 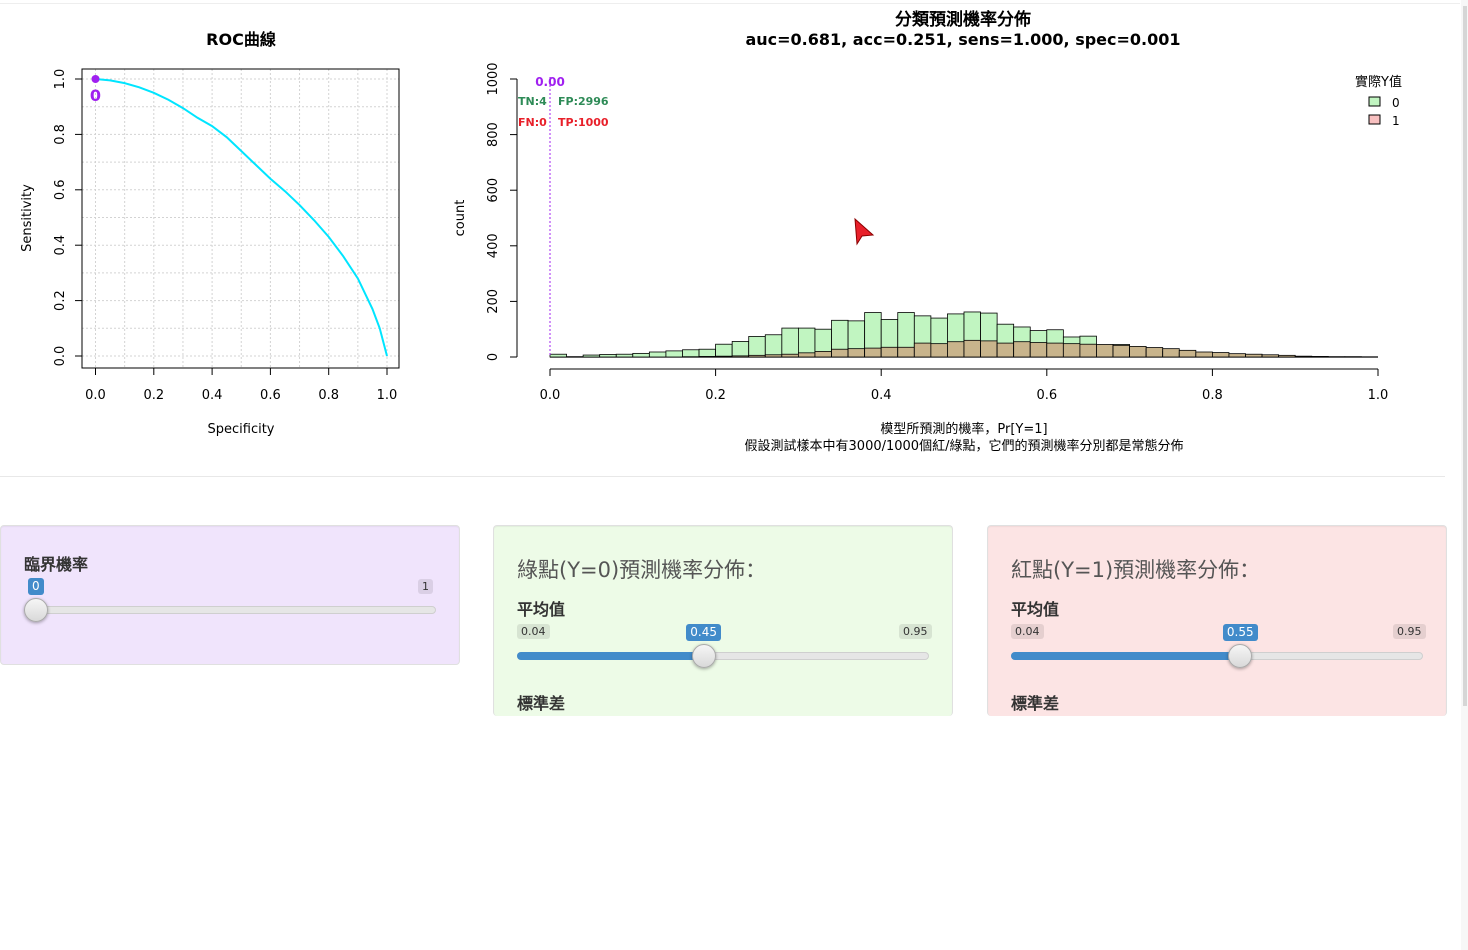 I want to click on red-panel-heading: 紅點(Y=1)預測機率分佈：, so click(x=1136, y=570).